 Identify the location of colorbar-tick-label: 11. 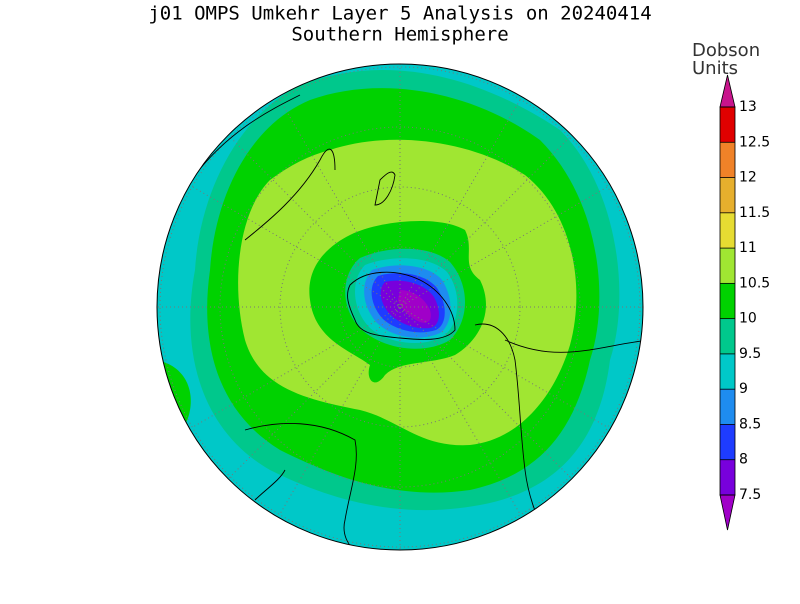
(748, 248).